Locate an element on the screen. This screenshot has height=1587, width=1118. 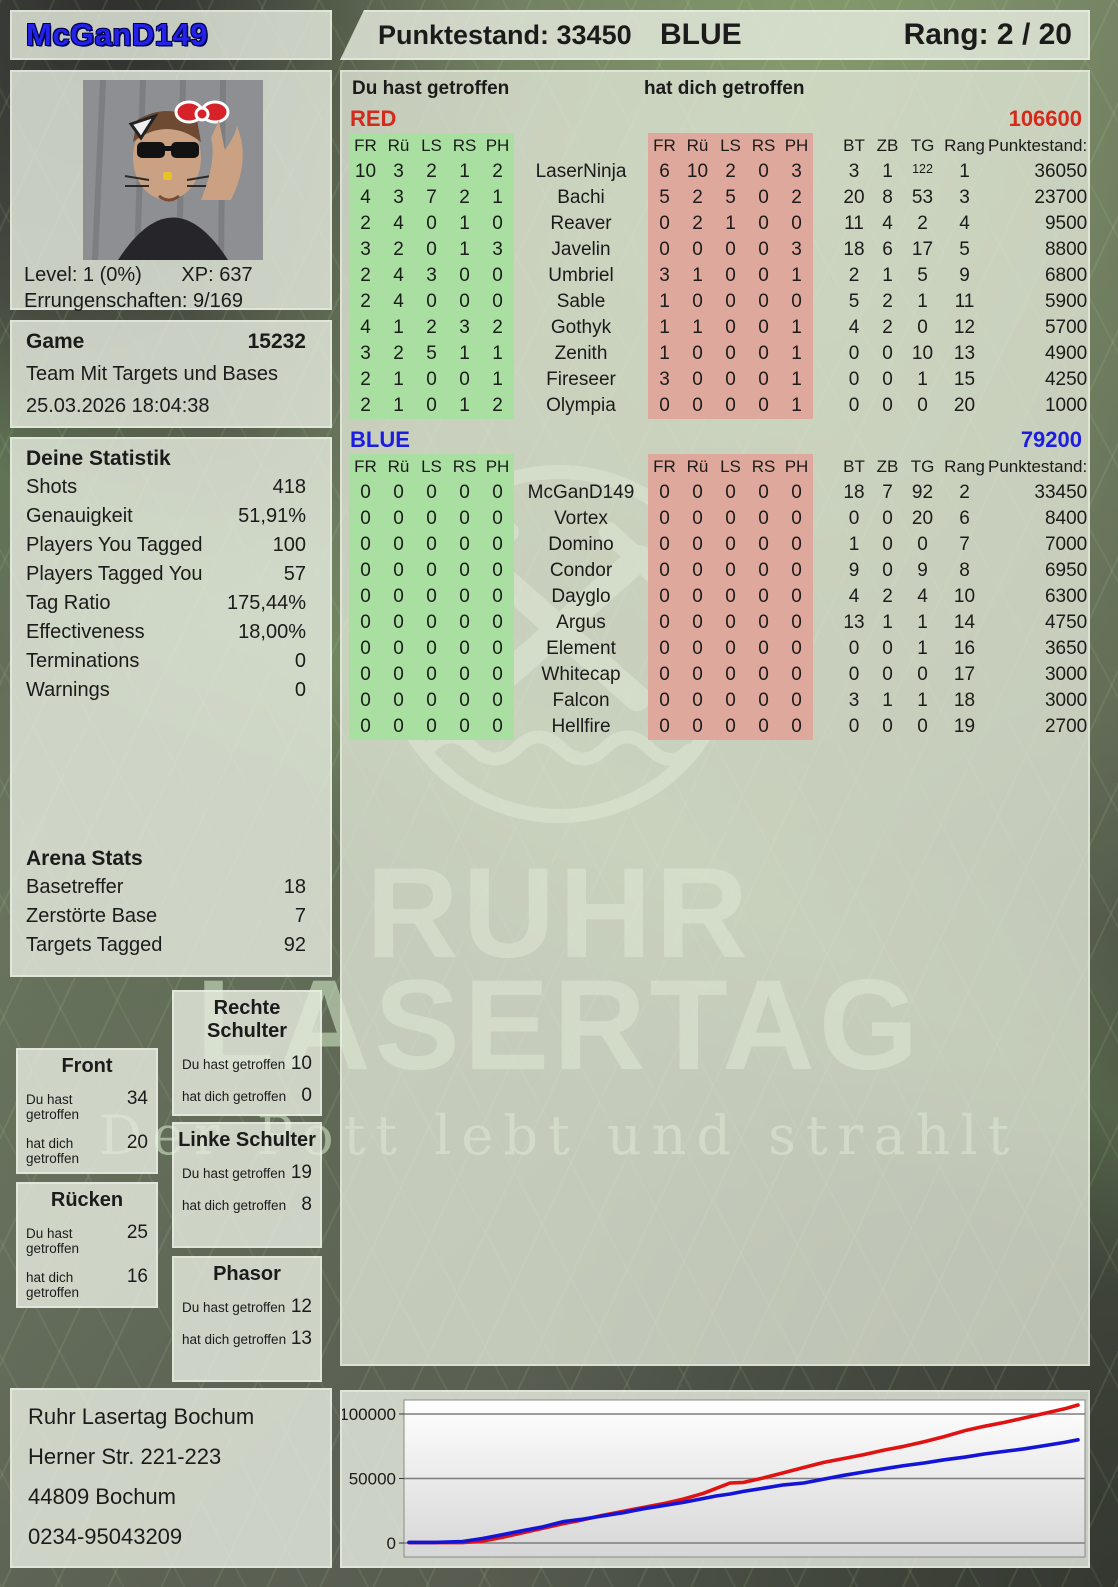
player-photo is located at coordinates (173, 170).